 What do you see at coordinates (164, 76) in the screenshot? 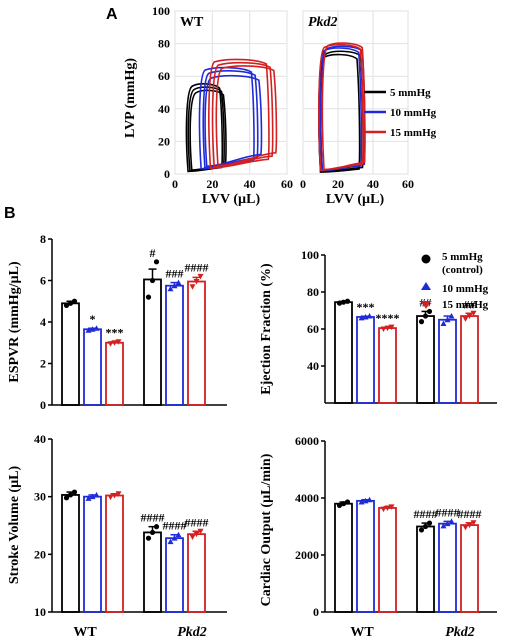
I see `y-tick-label: 60` at bounding box center [164, 76].